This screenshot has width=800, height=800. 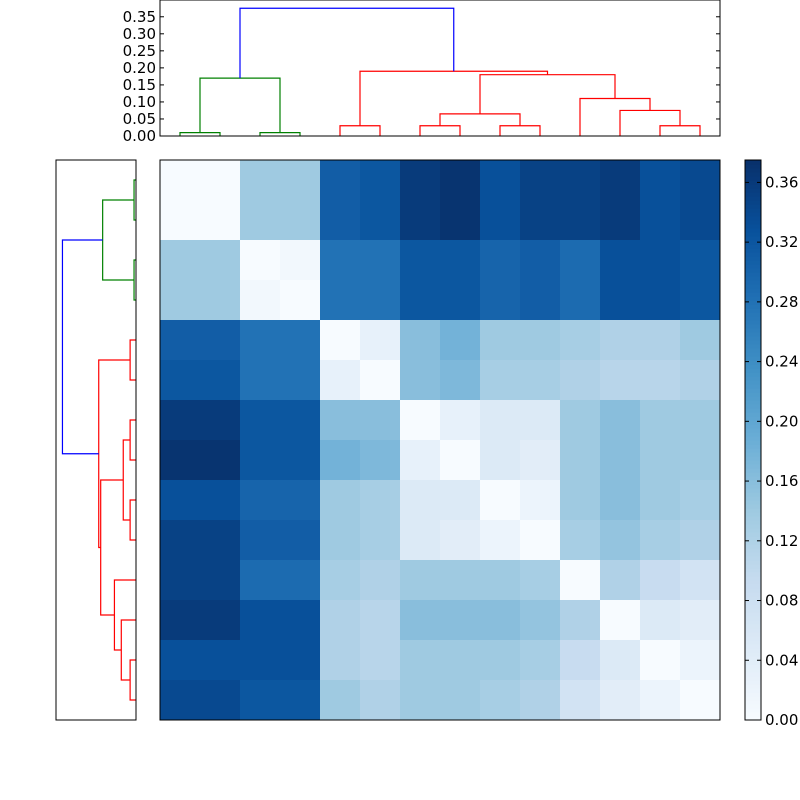 What do you see at coordinates (380, 500) in the screenshot?
I see `heatmap-cell-r8-c5` at bounding box center [380, 500].